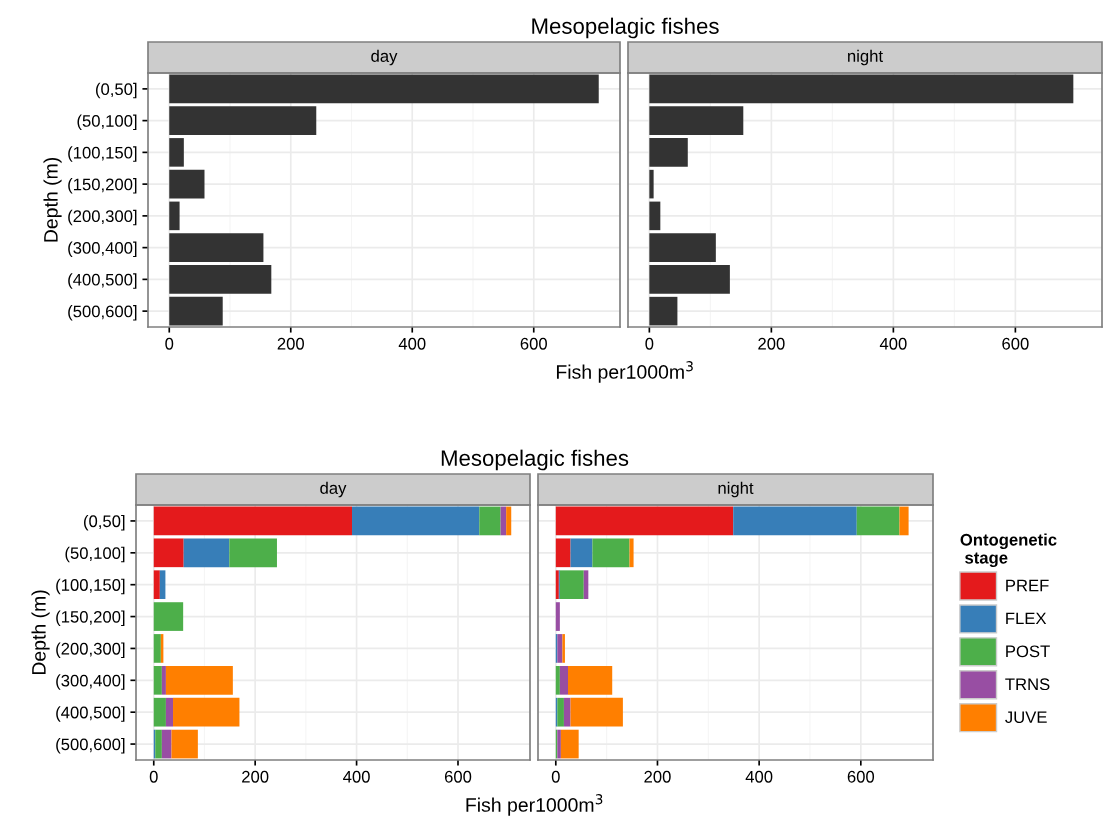  What do you see at coordinates (1027, 585) in the screenshot?
I see `legend-label: PREF` at bounding box center [1027, 585].